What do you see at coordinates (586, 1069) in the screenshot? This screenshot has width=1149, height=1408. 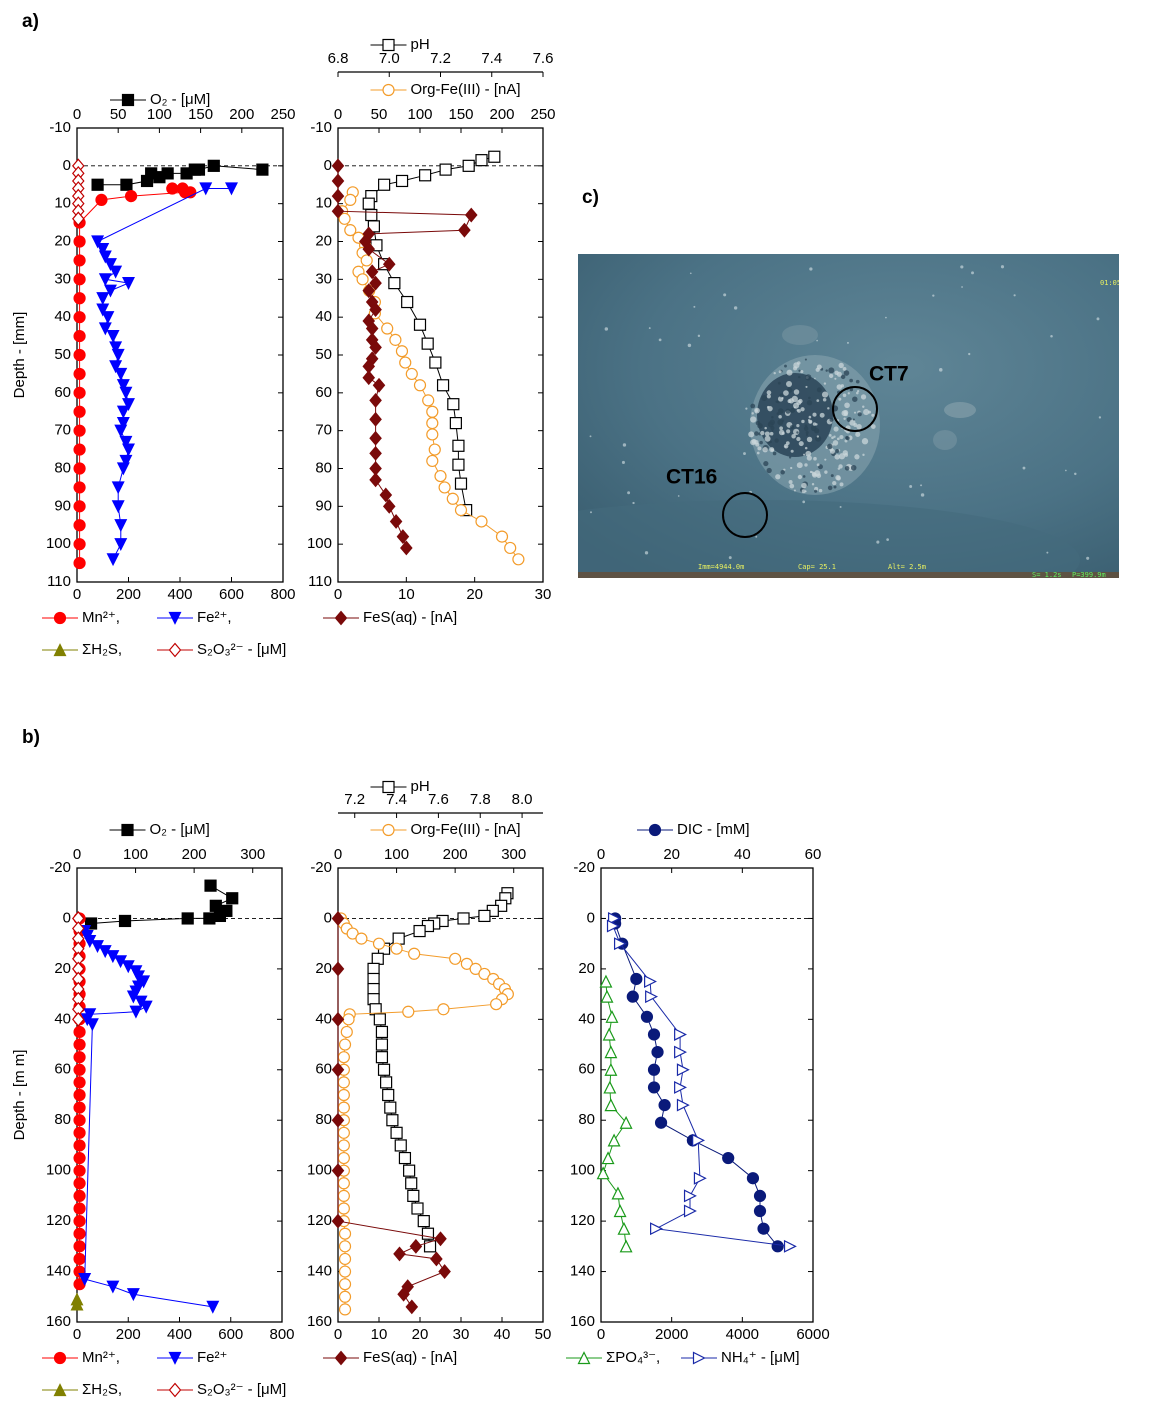 I see `y-tick-label: 60` at bounding box center [586, 1069].